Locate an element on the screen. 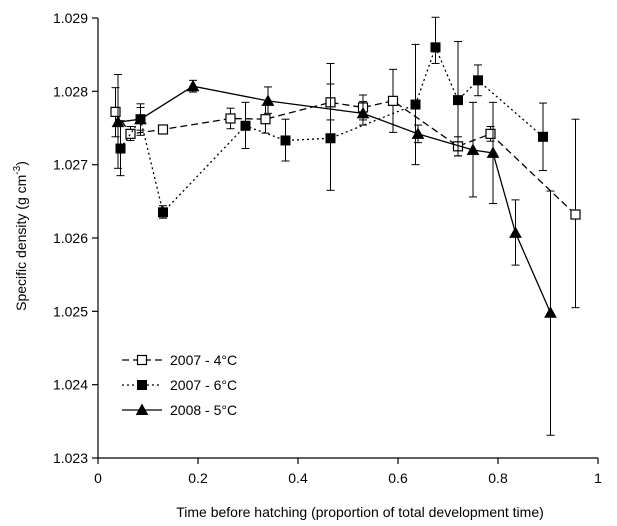 The width and height of the screenshot is (617, 526). x-tick-label: 0.2 is located at coordinates (198, 478).